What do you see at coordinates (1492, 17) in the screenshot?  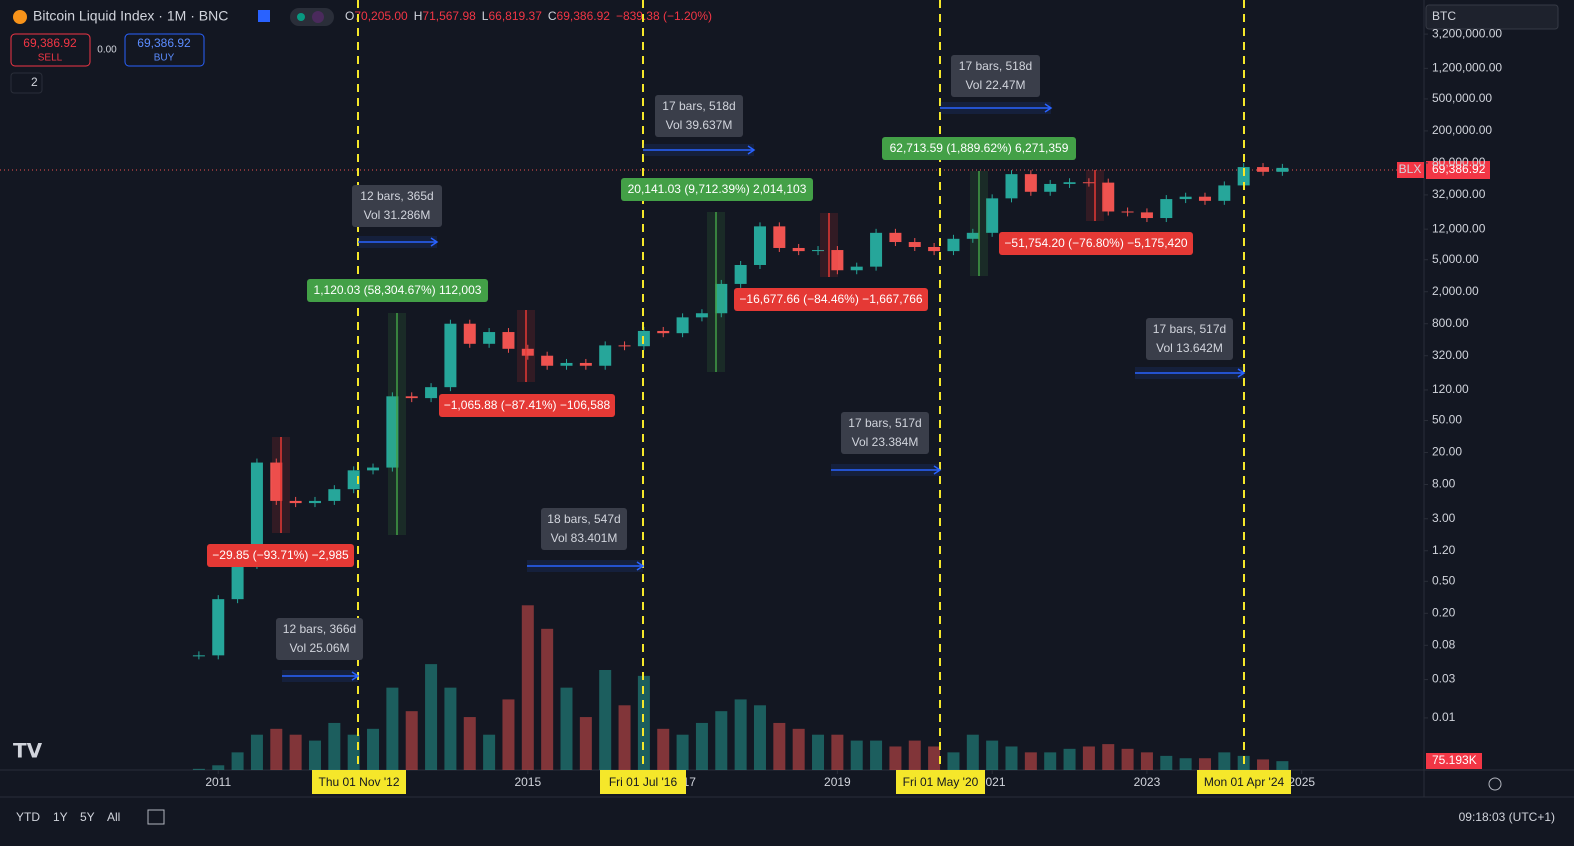 I see `symbol-select` at bounding box center [1492, 17].